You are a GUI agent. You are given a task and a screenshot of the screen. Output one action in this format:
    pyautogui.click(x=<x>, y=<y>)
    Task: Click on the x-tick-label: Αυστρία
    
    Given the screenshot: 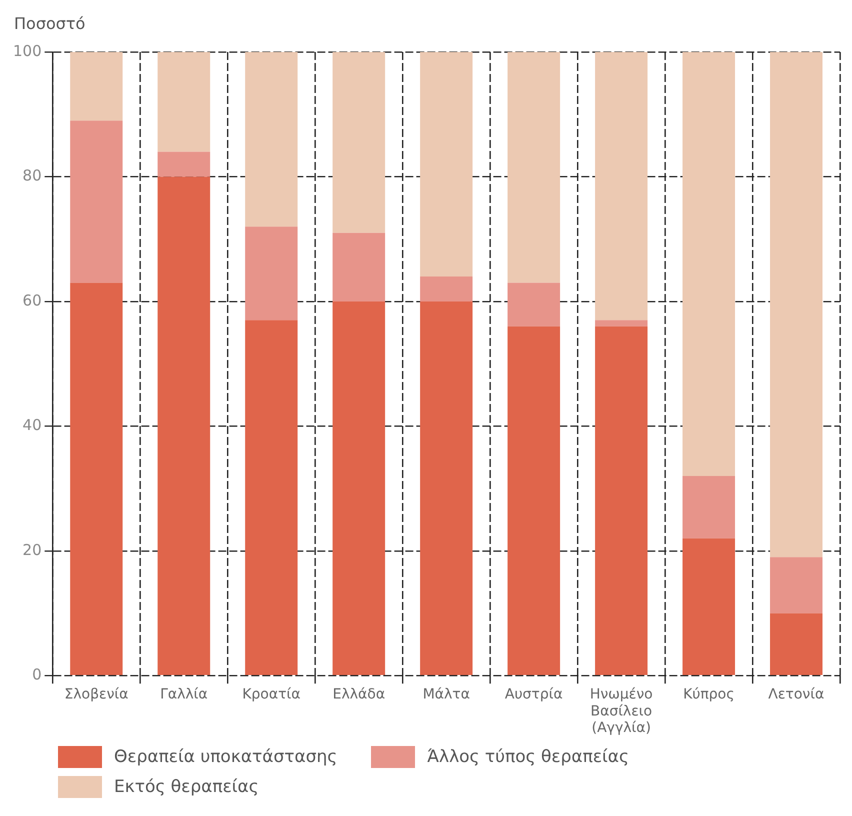 What is the action you would take?
    pyautogui.click(x=533, y=694)
    